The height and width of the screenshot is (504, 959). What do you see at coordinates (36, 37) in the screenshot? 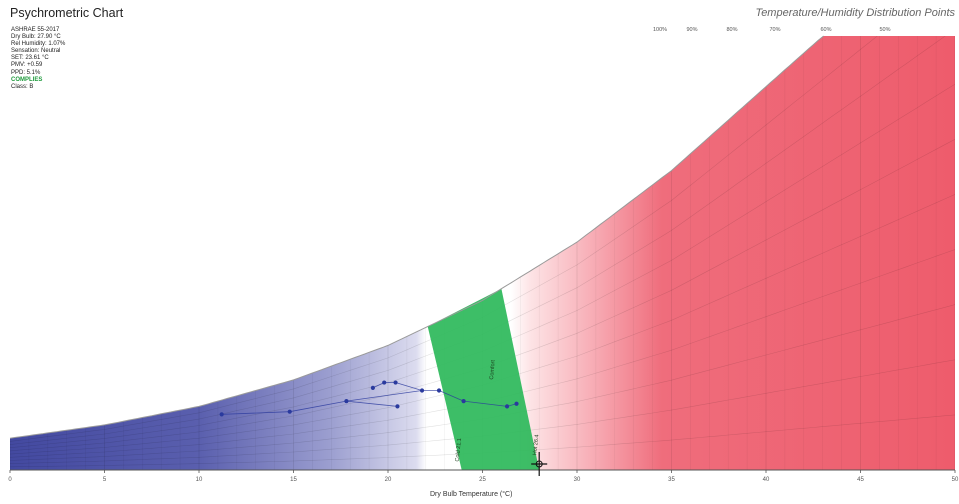
I see `info-dry-bulb: Dry Bulb: 27.90 °C` at bounding box center [36, 37].